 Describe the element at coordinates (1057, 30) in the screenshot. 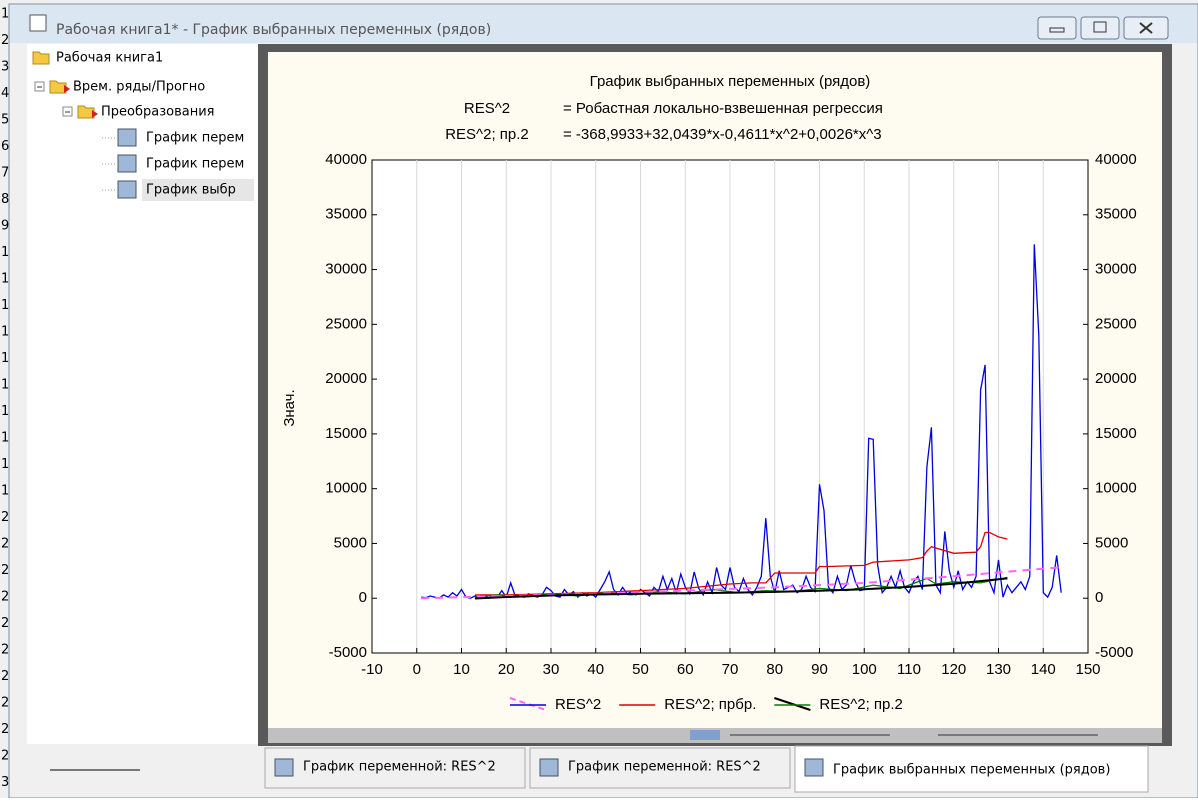

I see `minimize-icon` at that location.